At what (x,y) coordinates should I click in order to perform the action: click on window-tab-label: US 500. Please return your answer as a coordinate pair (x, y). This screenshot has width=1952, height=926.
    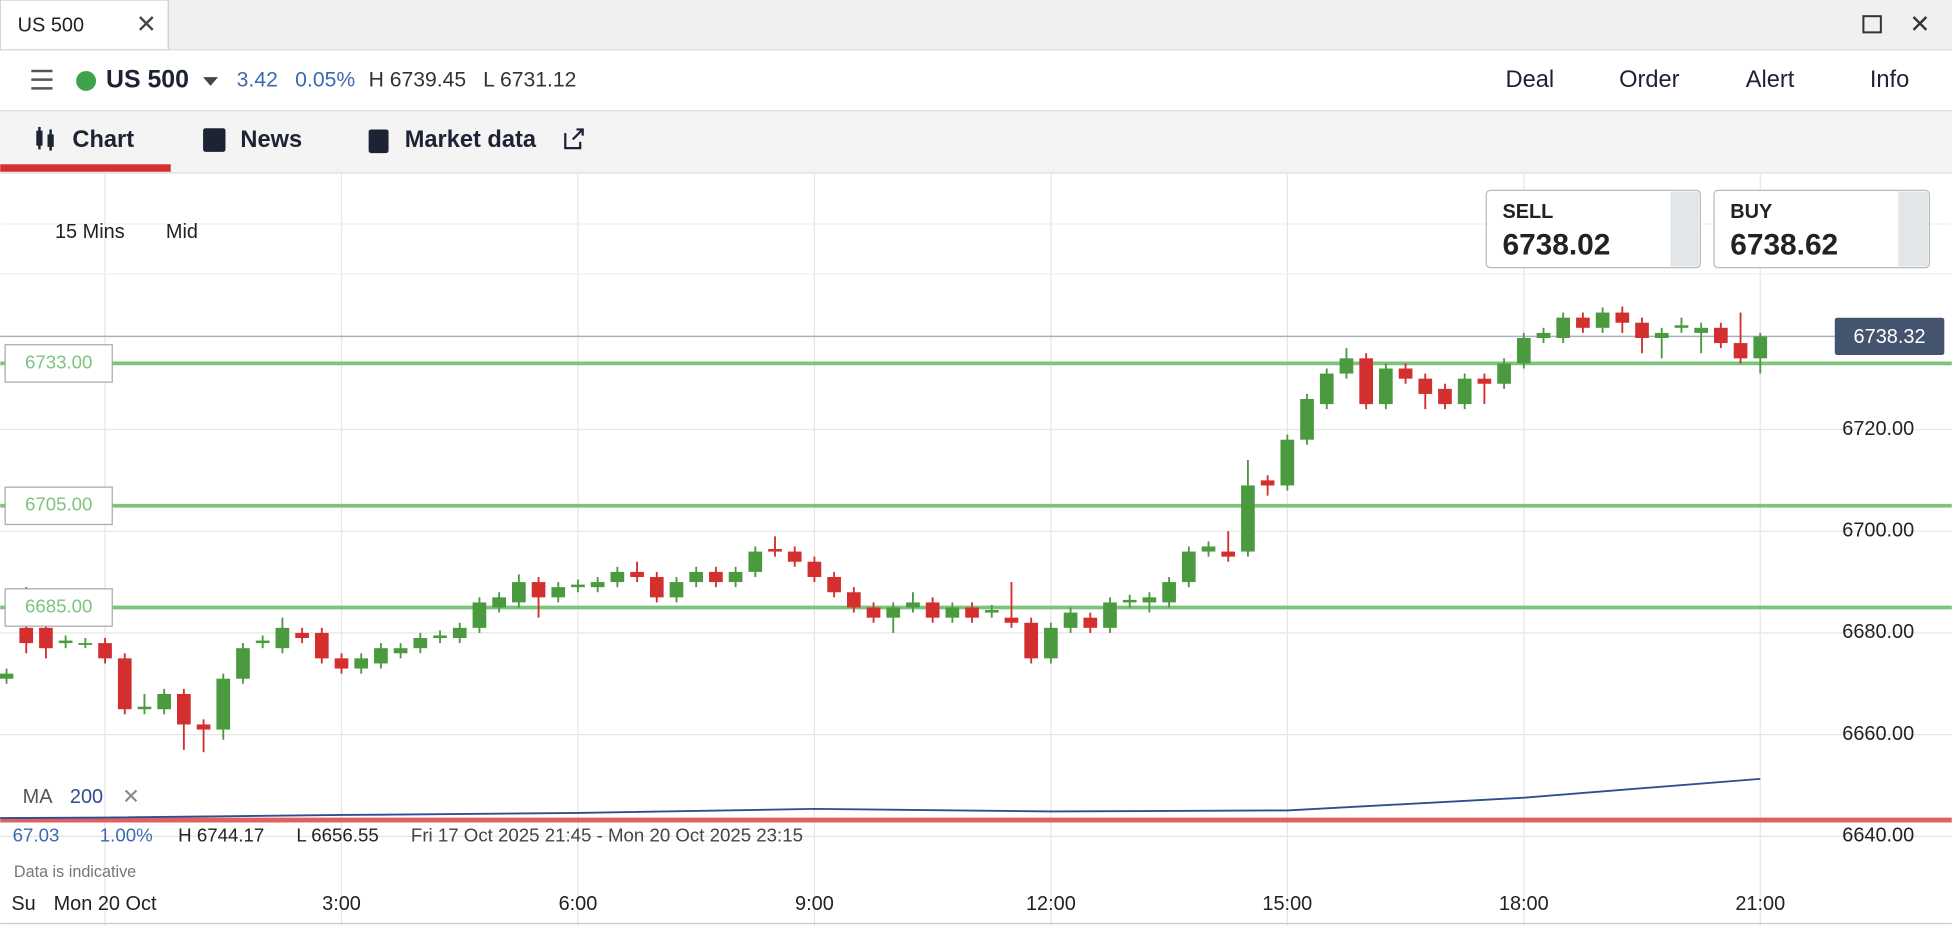
    Looking at the image, I should click on (51, 25).